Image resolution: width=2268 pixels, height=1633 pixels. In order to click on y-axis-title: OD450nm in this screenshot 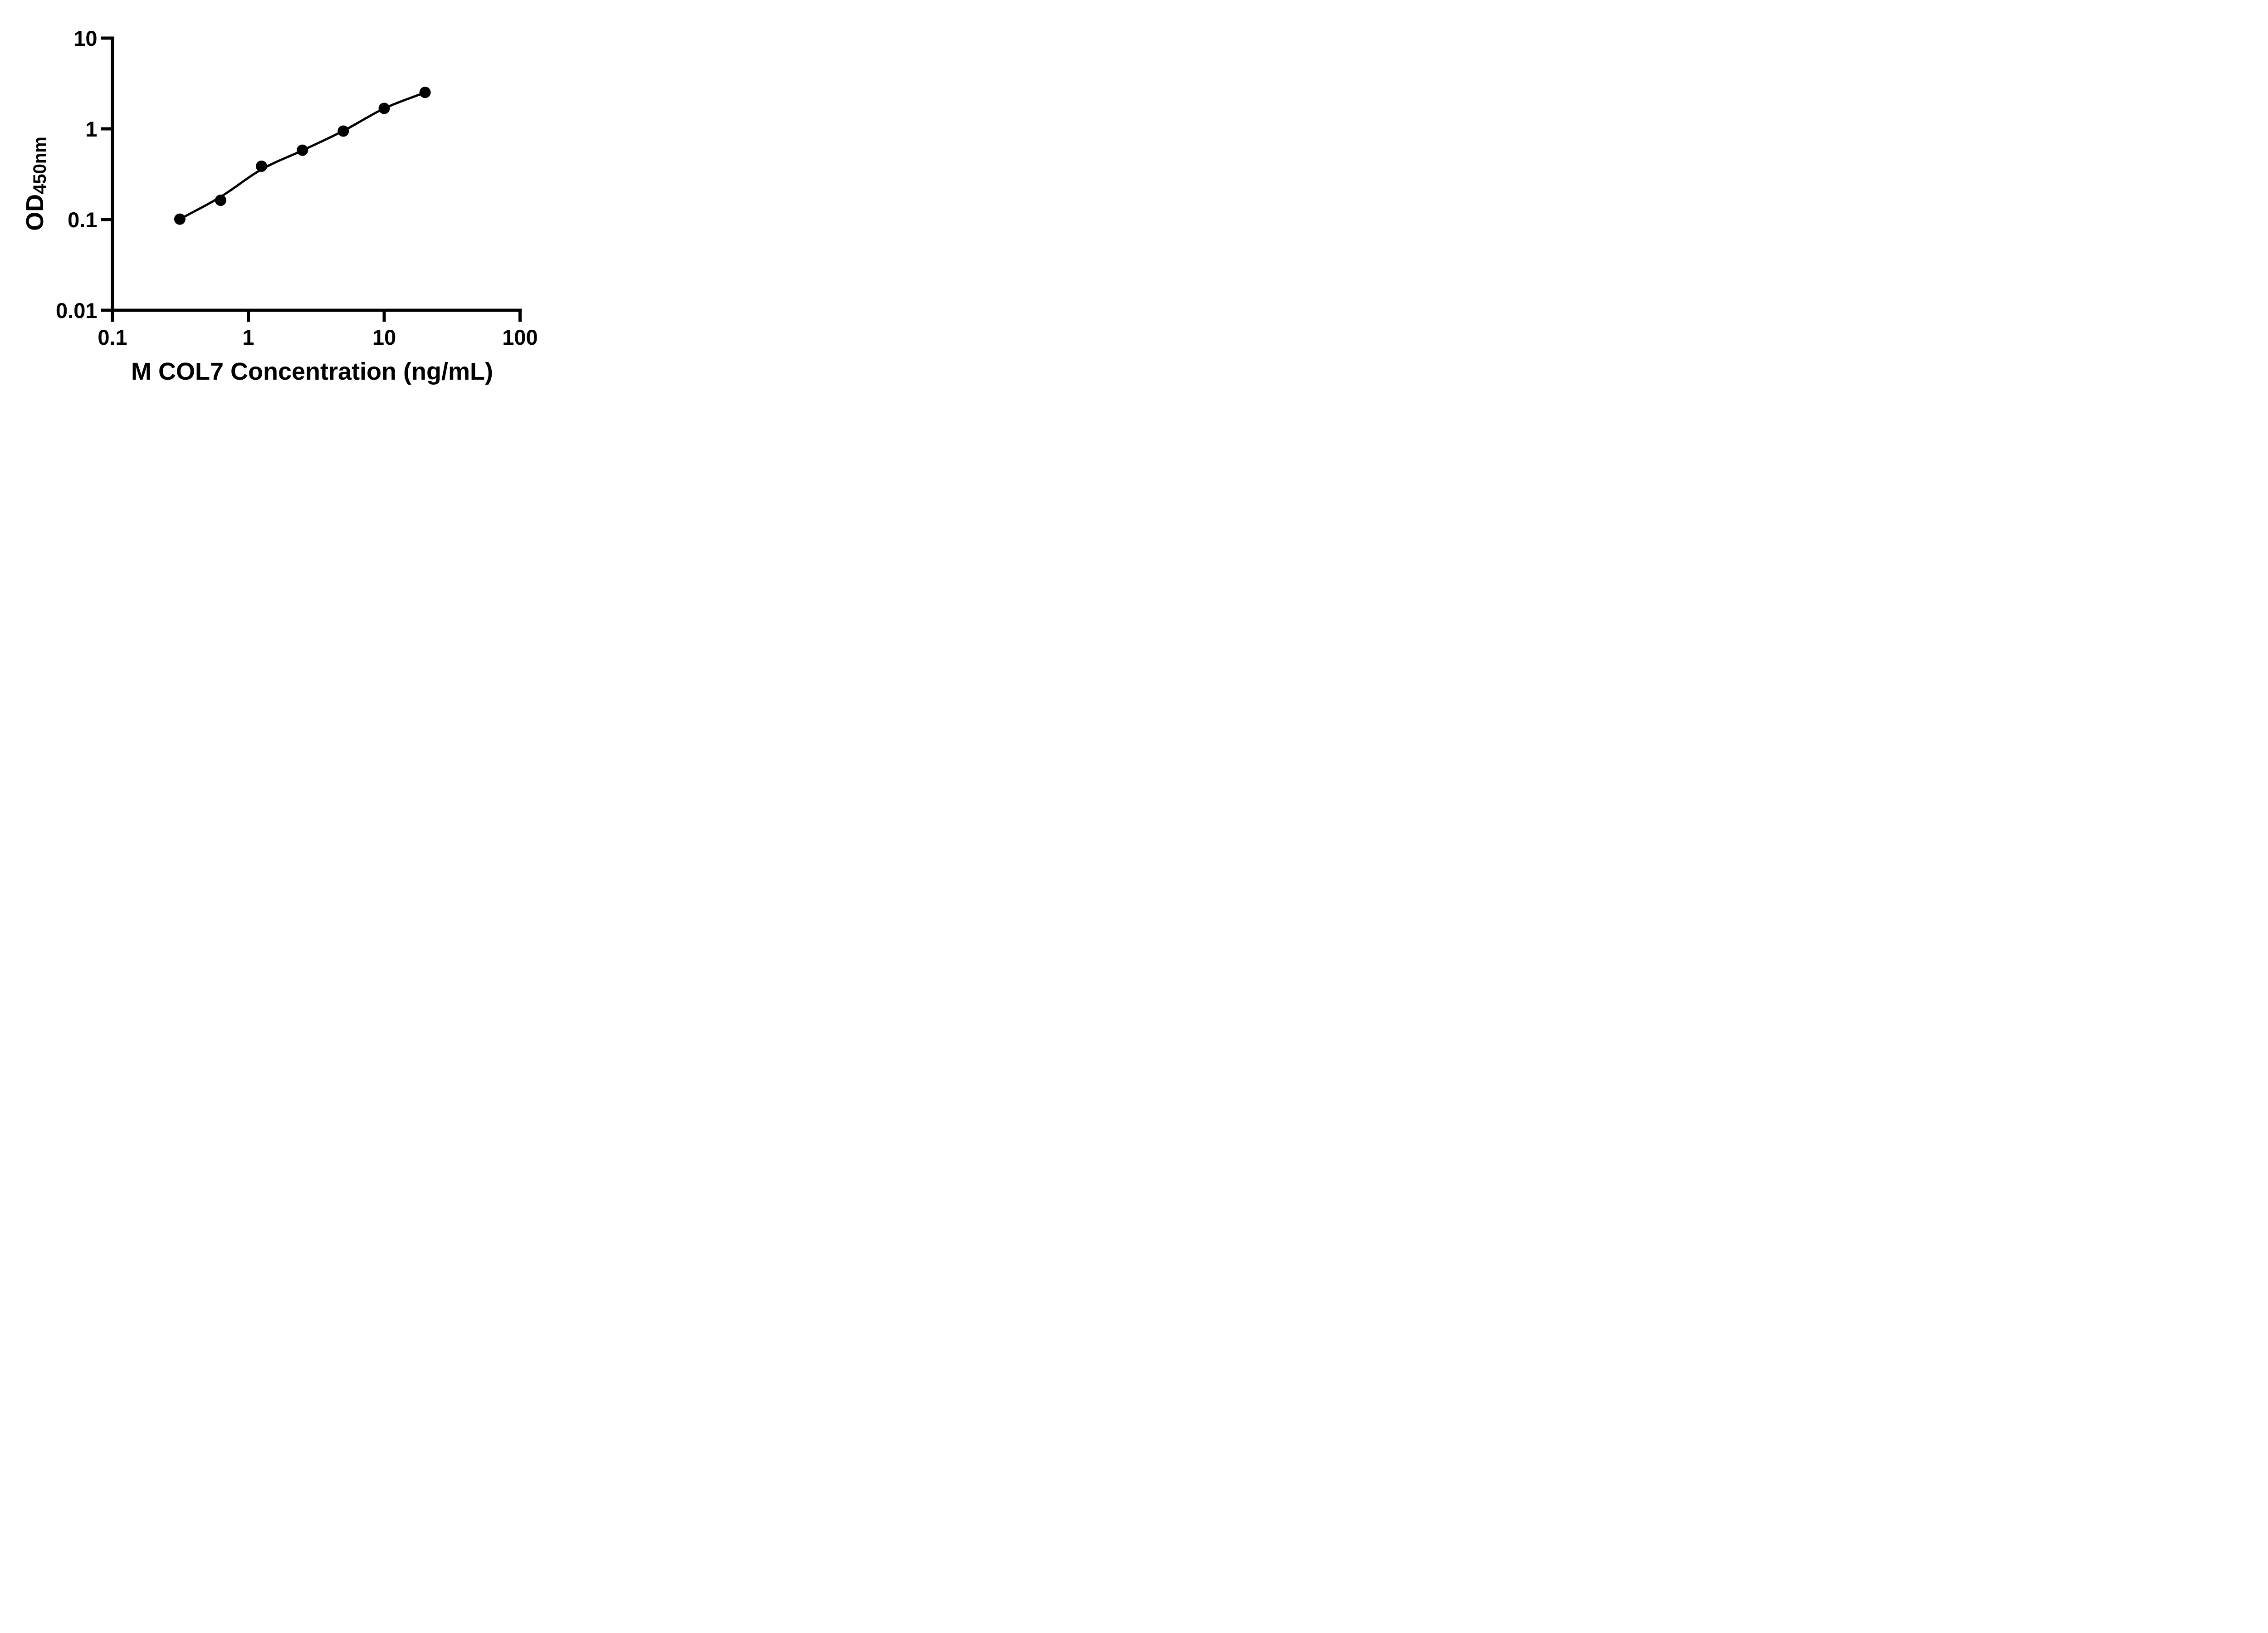, I will do `click(36, 184)`.